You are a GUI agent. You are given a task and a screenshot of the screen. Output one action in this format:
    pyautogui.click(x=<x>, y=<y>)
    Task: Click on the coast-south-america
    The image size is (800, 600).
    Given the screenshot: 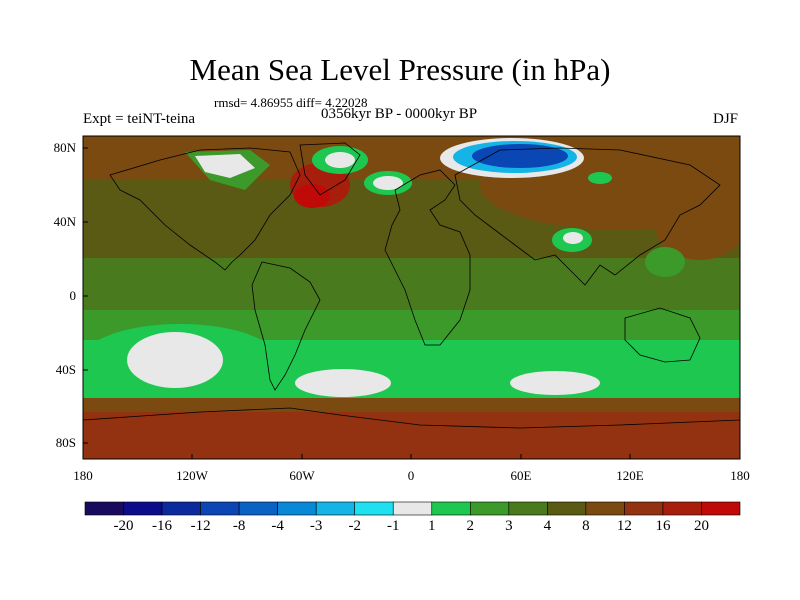 What is the action you would take?
    pyautogui.click(x=286, y=326)
    